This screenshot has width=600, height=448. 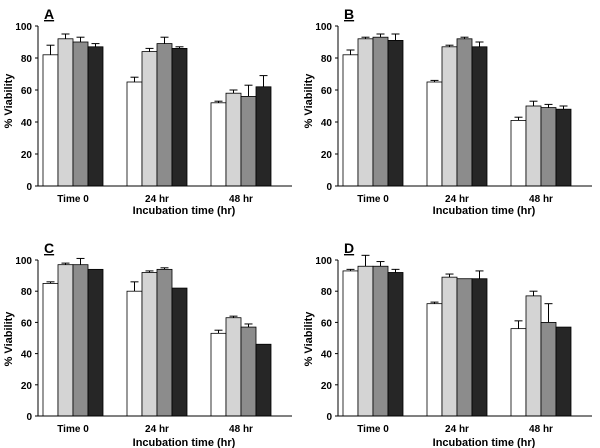 I want to click on panel-c-bar-s3-48-hr, so click(x=248, y=371).